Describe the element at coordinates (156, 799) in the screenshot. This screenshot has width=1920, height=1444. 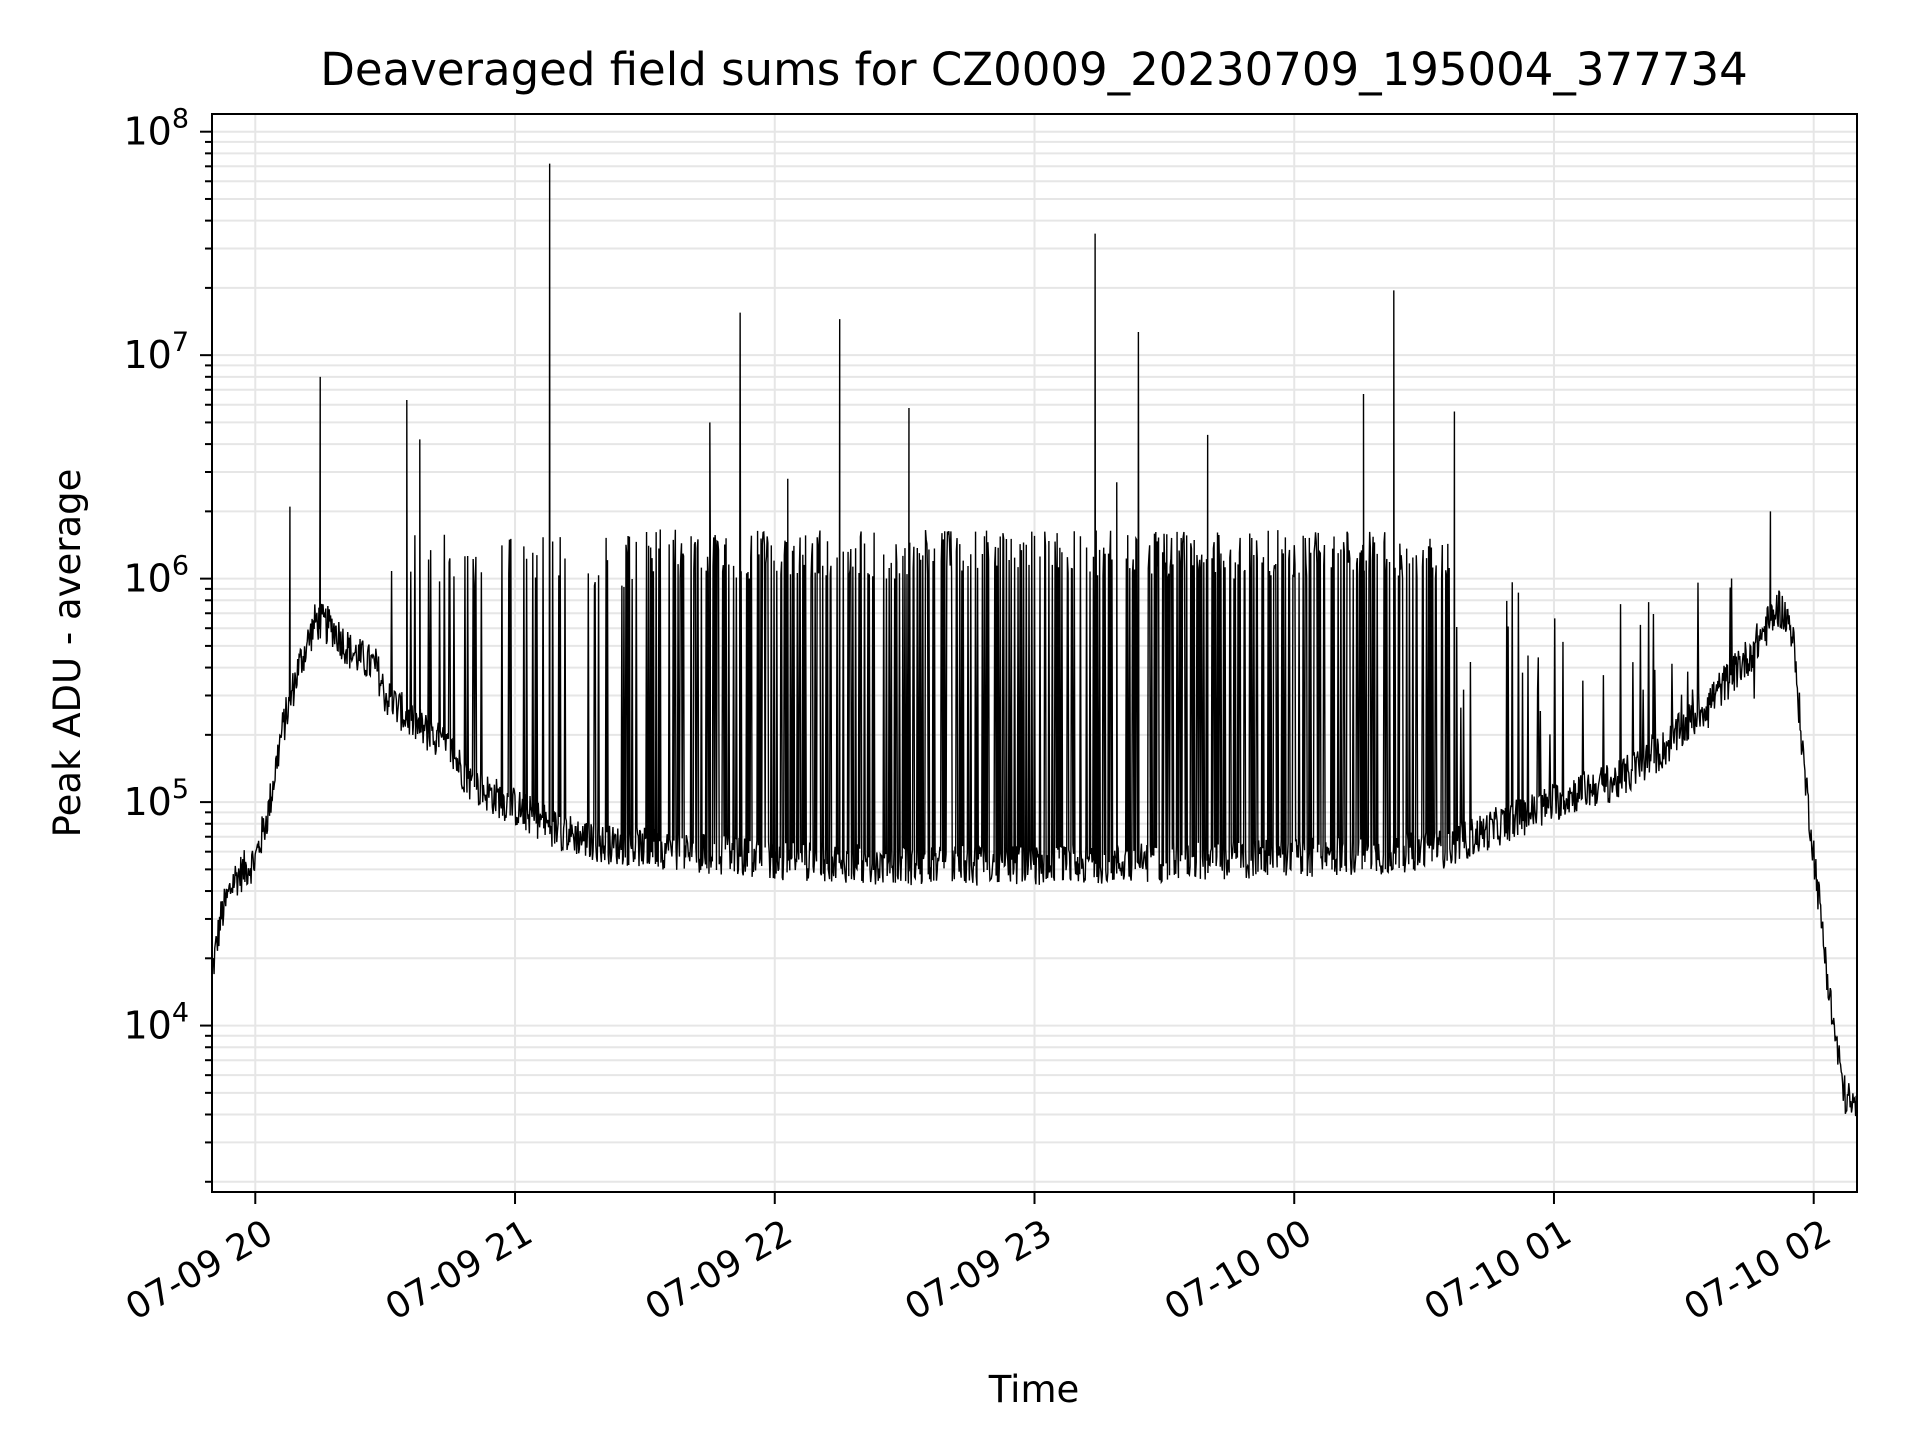
I see `y-tick-label: 105` at that location.